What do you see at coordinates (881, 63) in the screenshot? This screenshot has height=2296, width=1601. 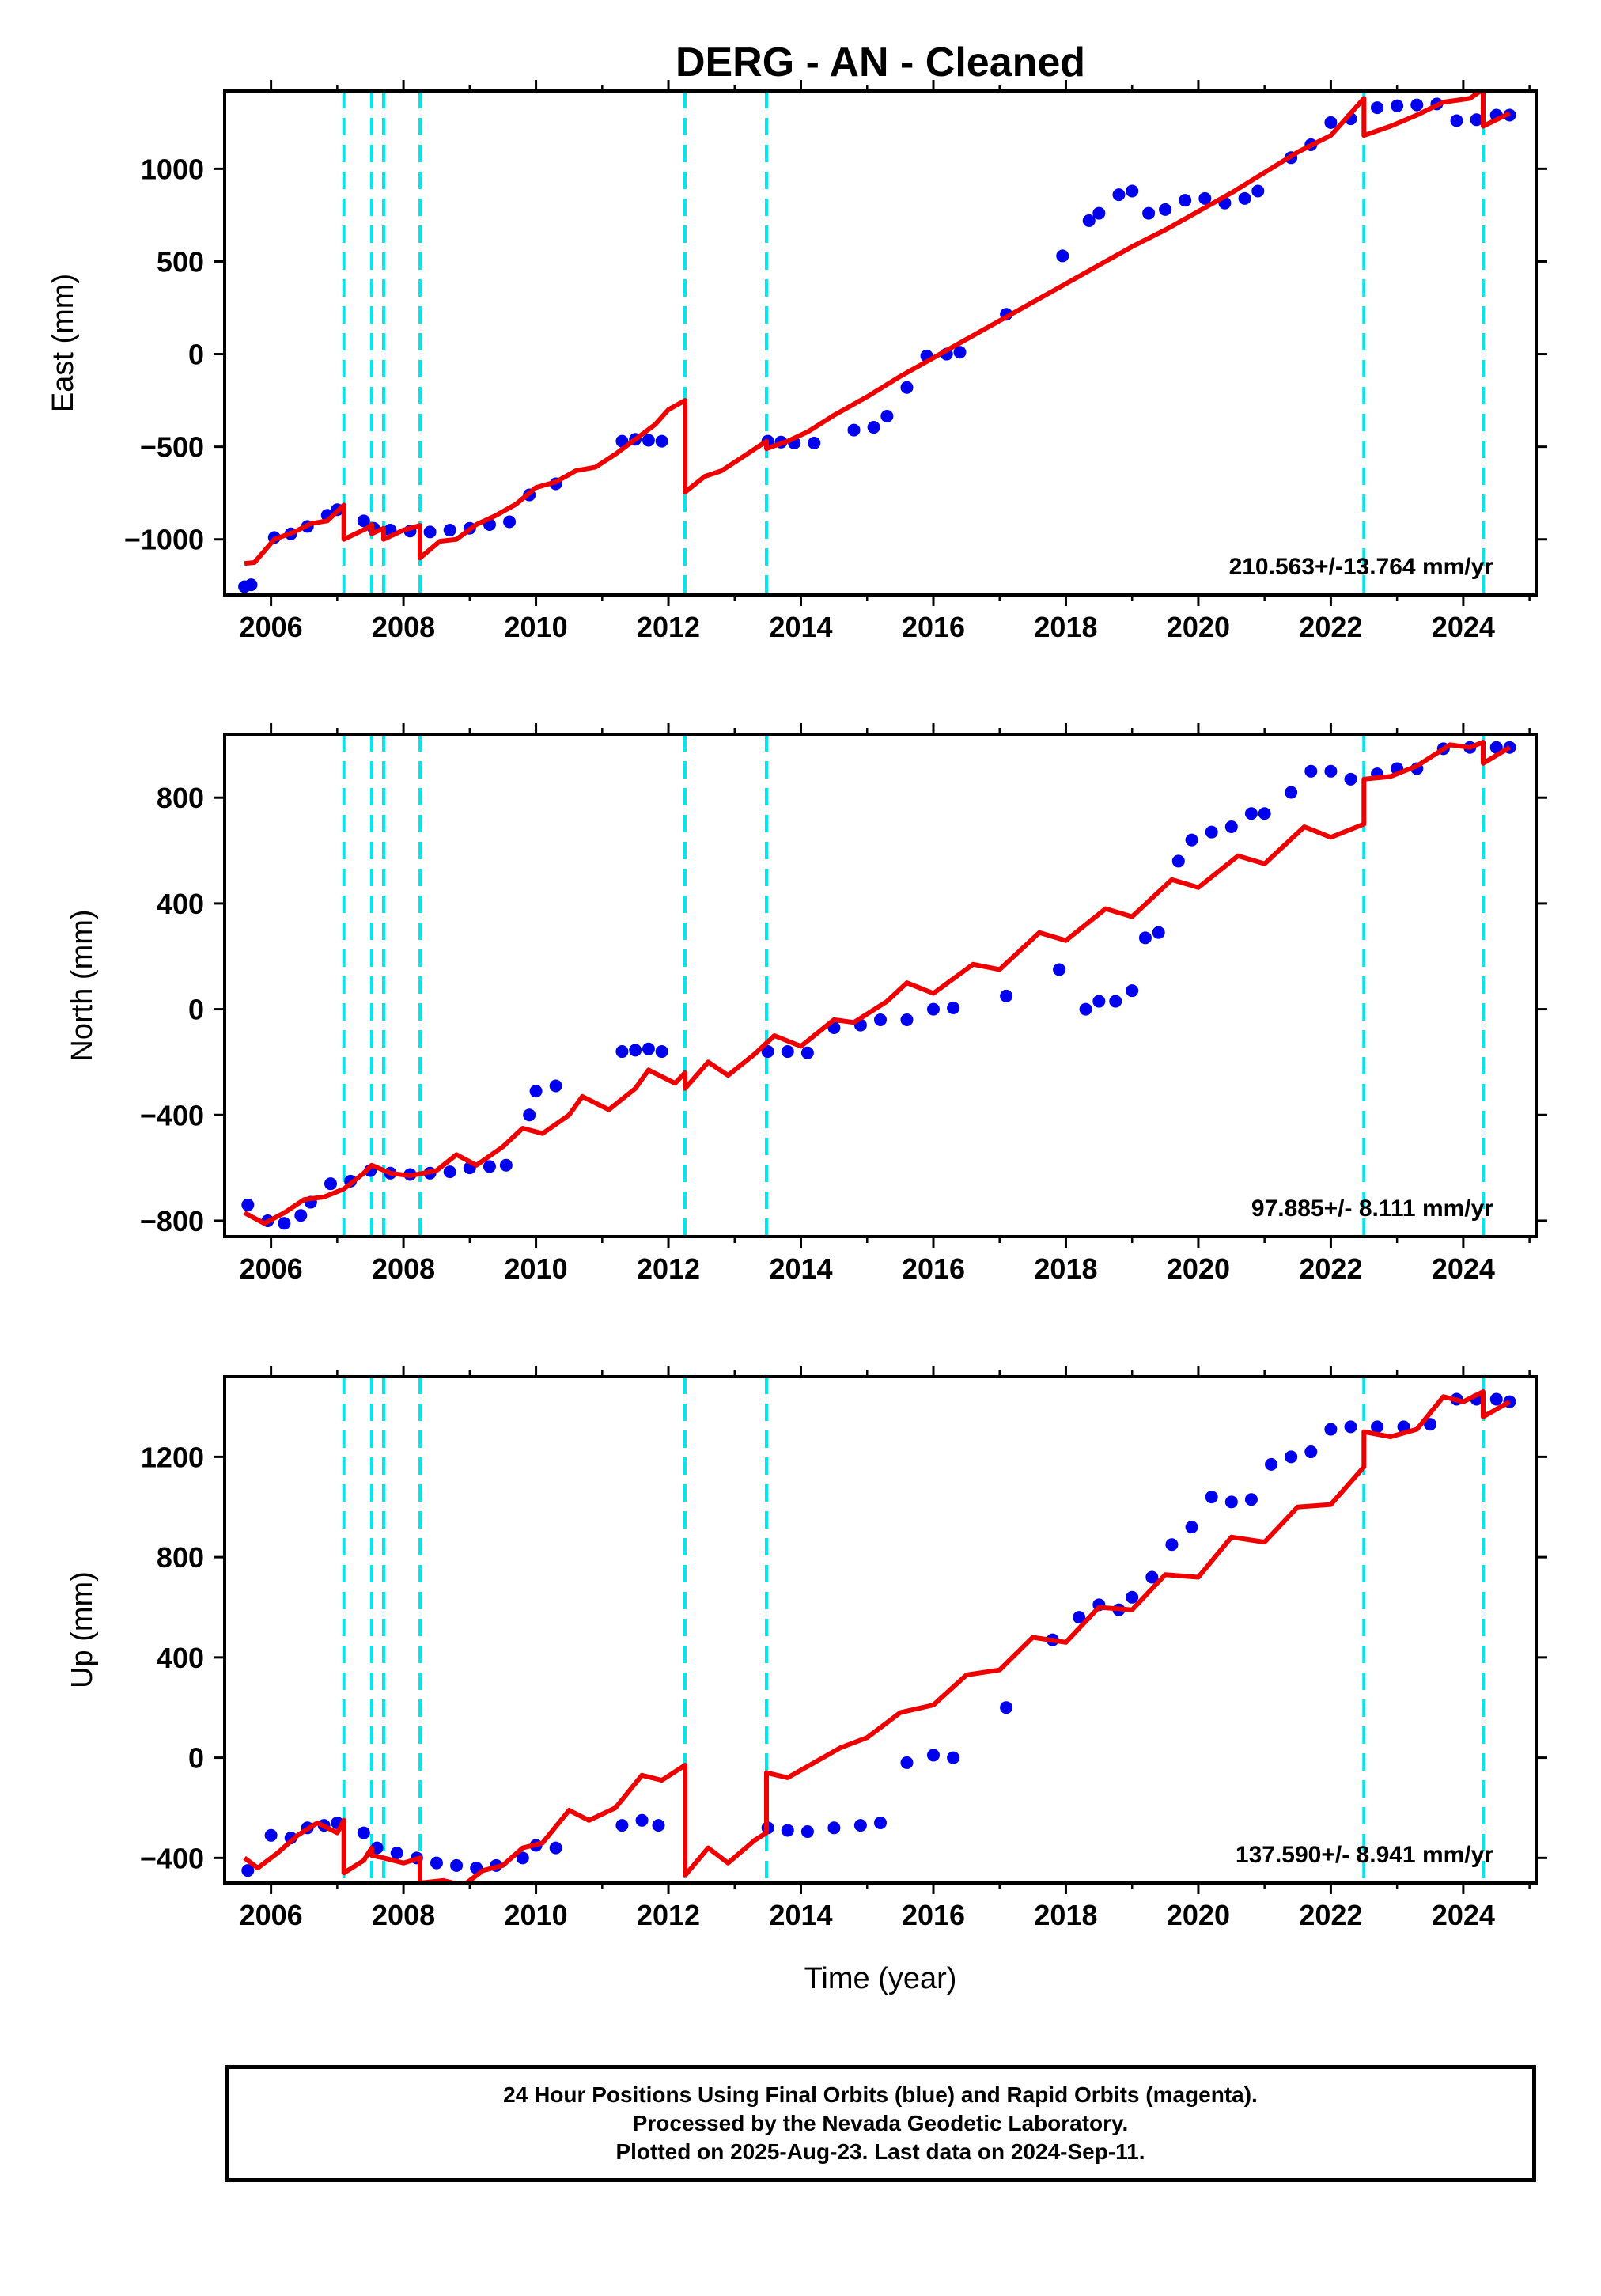 I see `chart-title: DERG - AN - Cleaned` at bounding box center [881, 63].